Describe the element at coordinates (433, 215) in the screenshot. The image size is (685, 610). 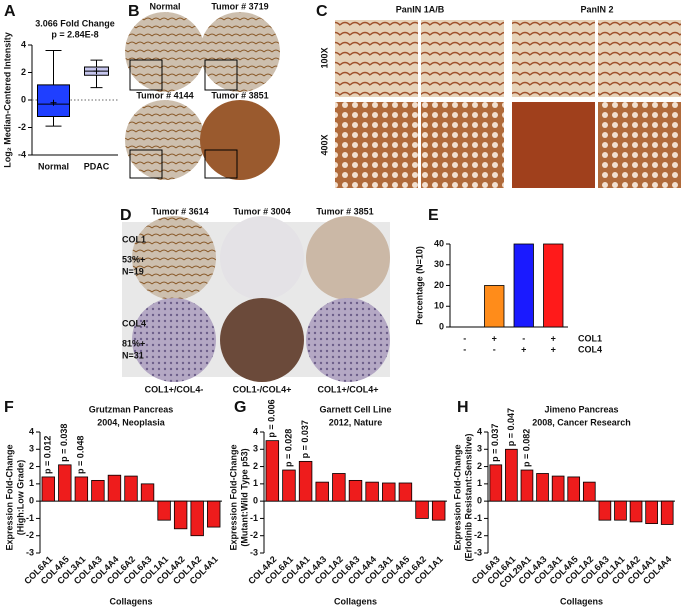
I see `panel-letter: E` at that location.